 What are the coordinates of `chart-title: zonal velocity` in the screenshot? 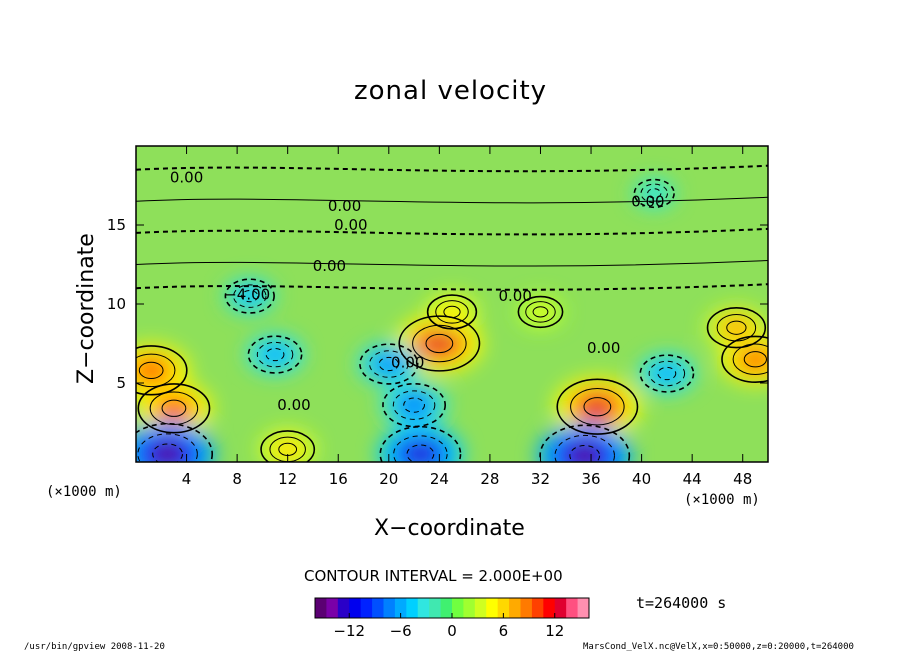 It's located at (451, 91).